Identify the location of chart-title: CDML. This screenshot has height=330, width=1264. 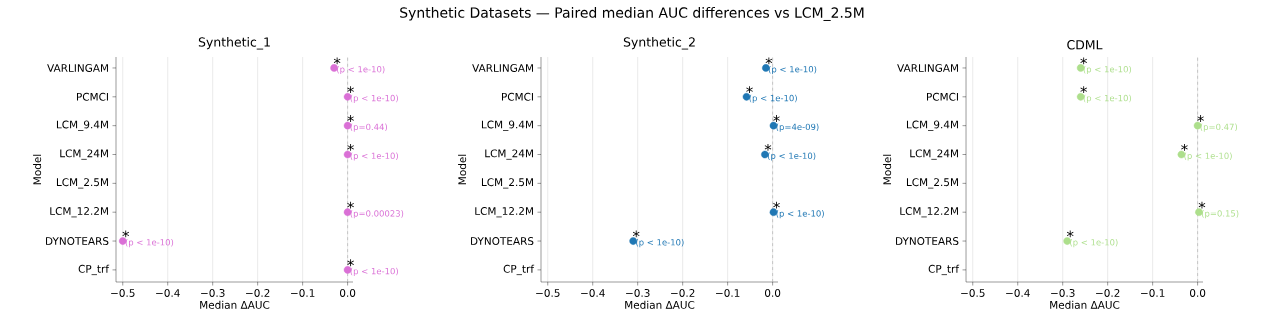
(1085, 45).